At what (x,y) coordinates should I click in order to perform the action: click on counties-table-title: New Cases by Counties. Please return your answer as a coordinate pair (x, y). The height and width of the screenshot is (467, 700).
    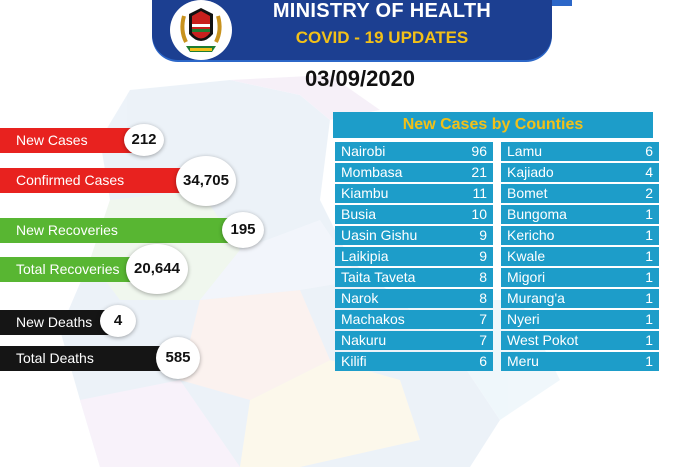
    Looking at the image, I should click on (493, 125).